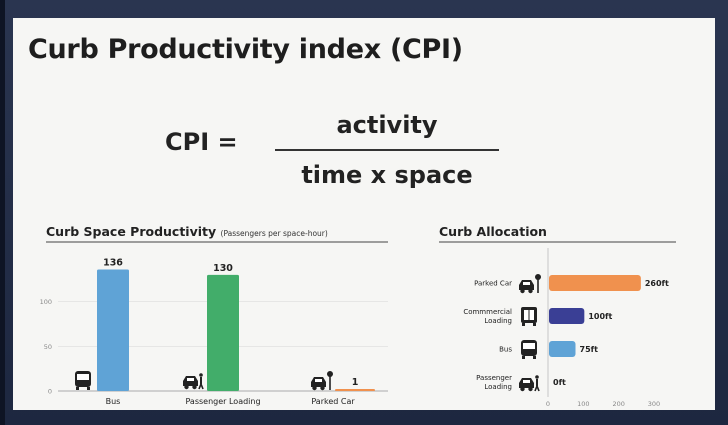  What do you see at coordinates (493, 231) in the screenshot?
I see `chart2-title: Curb Allocation` at bounding box center [493, 231].